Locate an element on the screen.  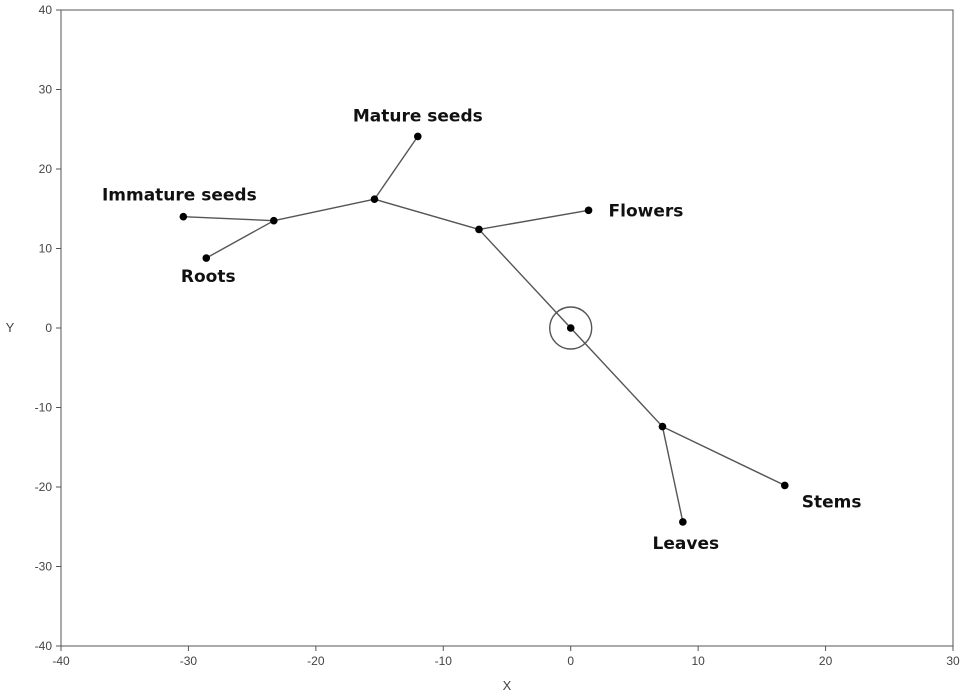
node-stems is located at coordinates (784, 485).